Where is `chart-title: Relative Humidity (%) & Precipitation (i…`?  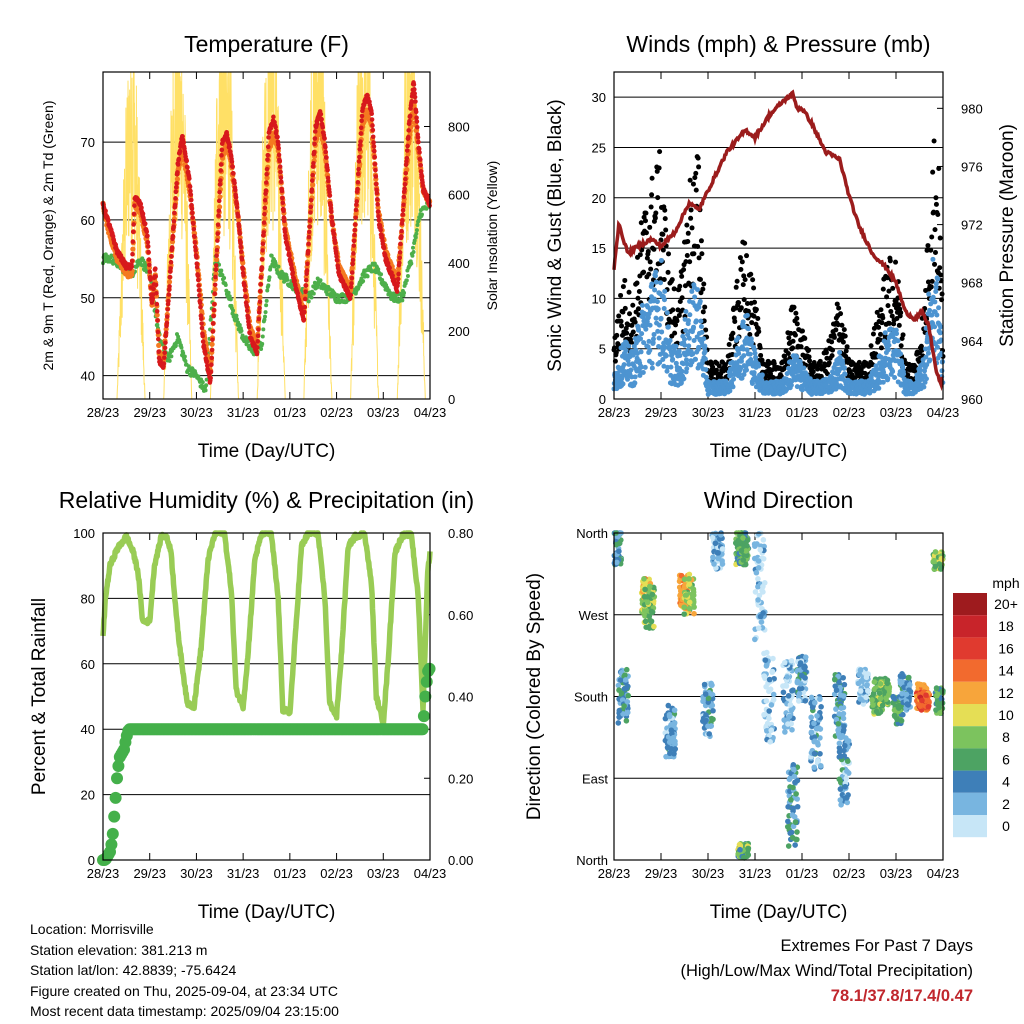 chart-title: Relative Humidity (%) & Precipitation (i… is located at coordinates (266, 500).